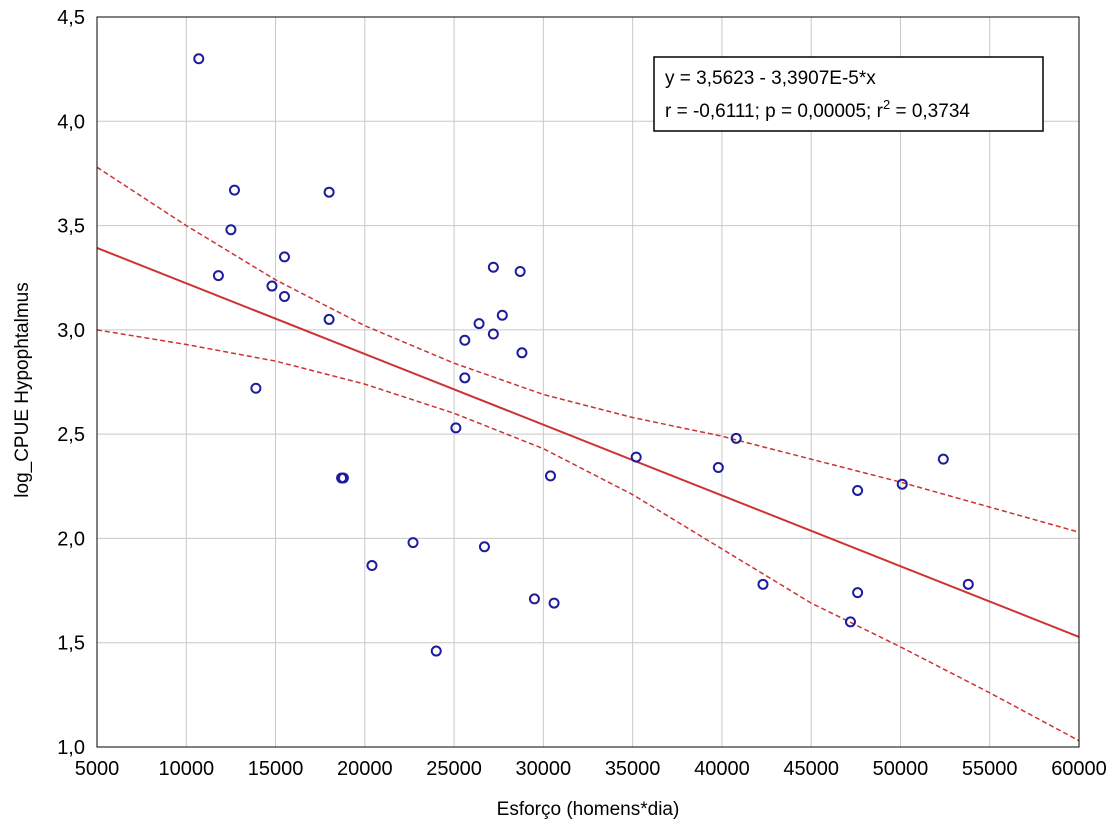 Image resolution: width=1120 pixels, height=836 pixels. Describe the element at coordinates (365, 769) in the screenshot. I see `x-tick-label: 20000` at that location.